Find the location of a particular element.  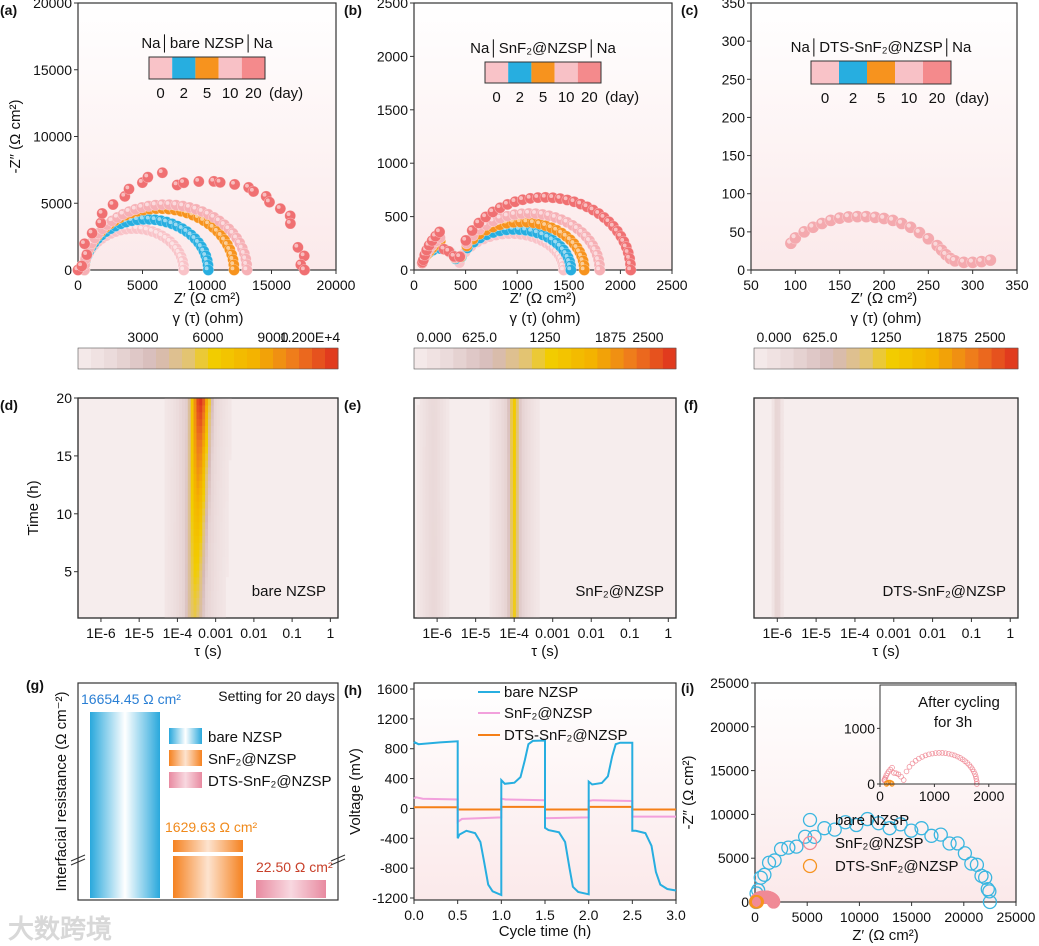

panel-label: (c) is located at coordinates (689, 10).